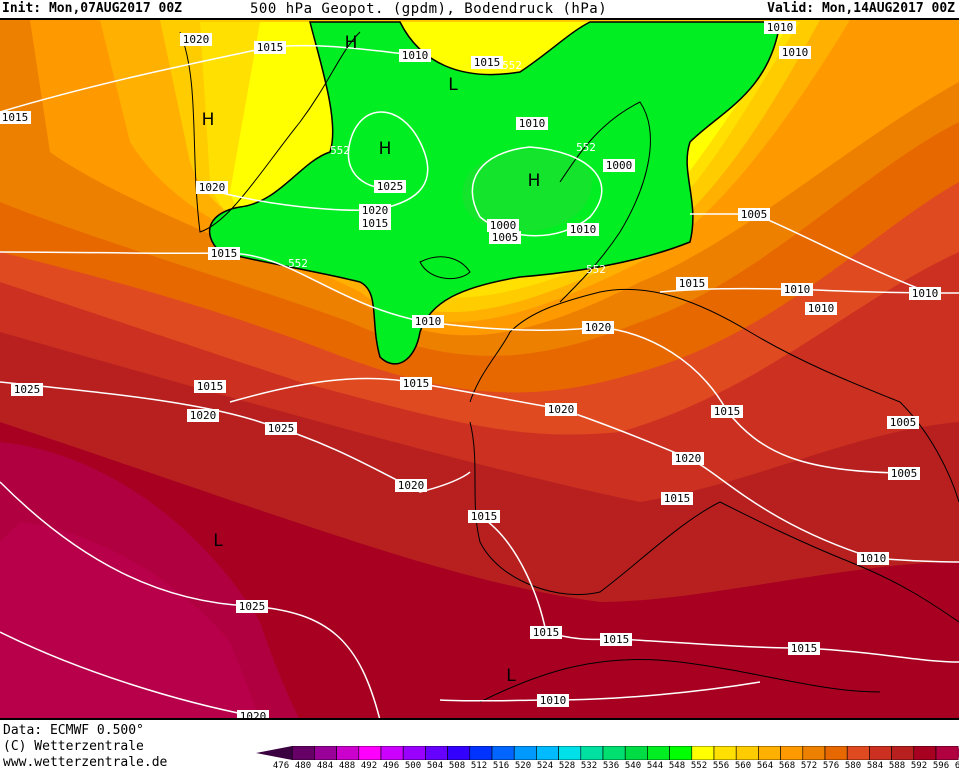 This screenshot has height=771, width=959. What do you see at coordinates (73, 730) in the screenshot?
I see `data-source: Data: ECMWF 0.500°` at bounding box center [73, 730].